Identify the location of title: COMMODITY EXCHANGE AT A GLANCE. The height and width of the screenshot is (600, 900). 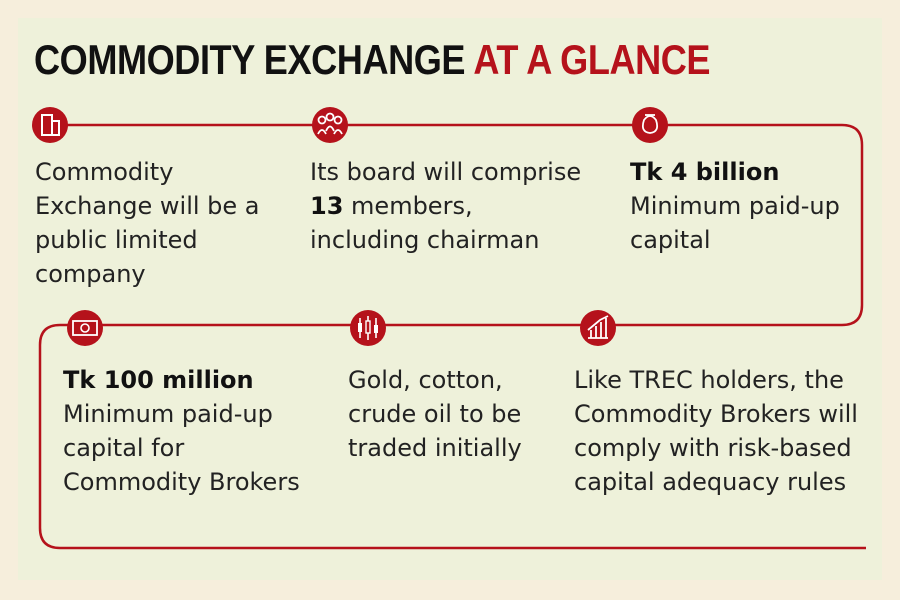
(372, 60).